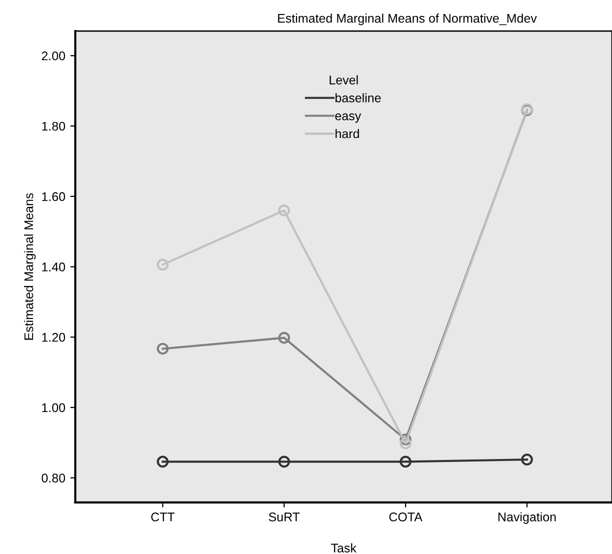 Image resolution: width=612 pixels, height=554 pixels. Describe the element at coordinates (54, 407) in the screenshot. I see `y-tick-label: 1.00` at that location.